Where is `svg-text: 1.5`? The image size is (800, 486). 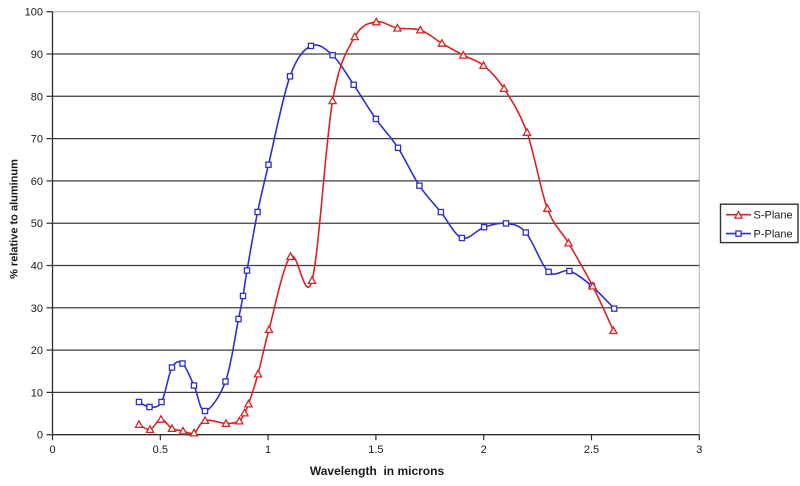 svg-text: 1.5 is located at coordinates (375, 450).